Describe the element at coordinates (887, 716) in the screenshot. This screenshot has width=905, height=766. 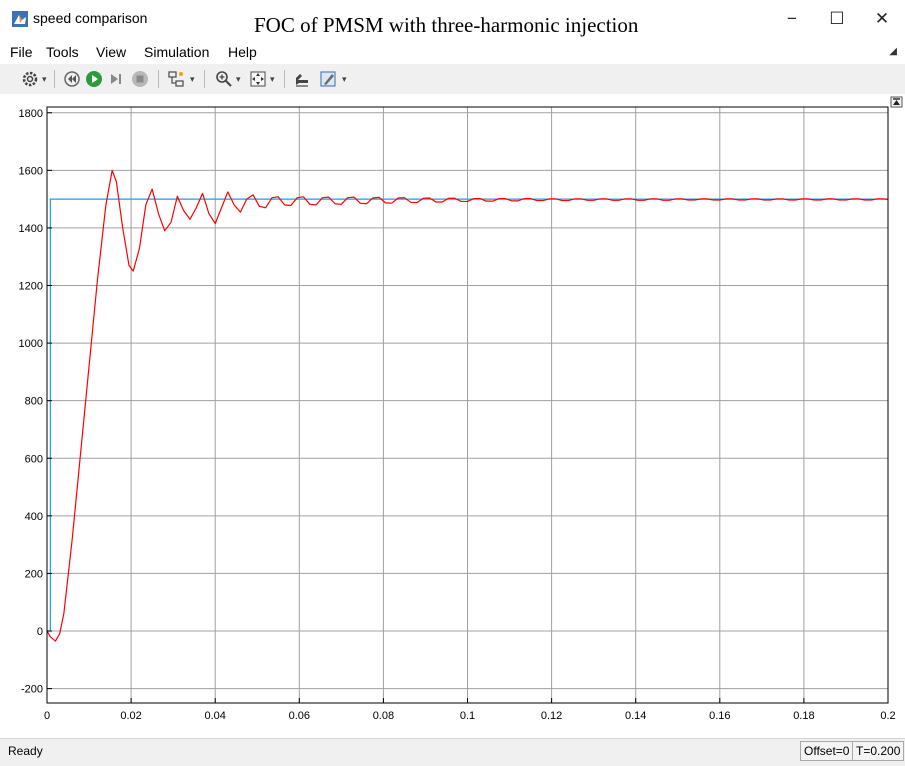
I see `x-tick-label: 0.2` at that location.